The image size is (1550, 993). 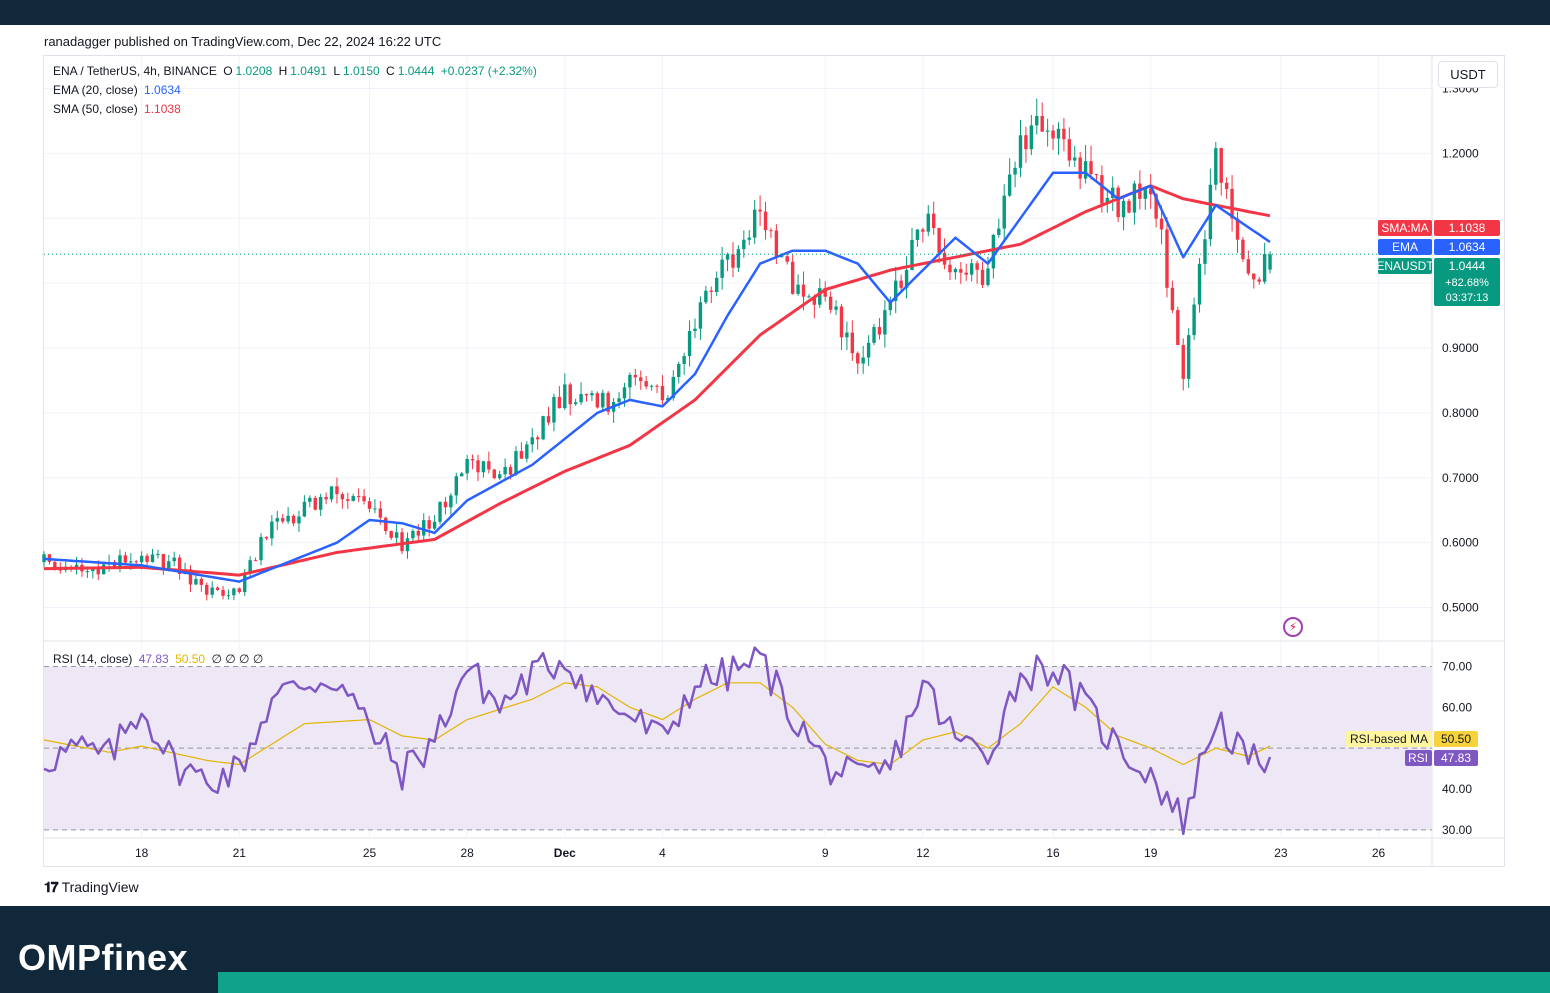 What do you see at coordinates (775, 12) in the screenshot?
I see `top-bar` at bounding box center [775, 12].